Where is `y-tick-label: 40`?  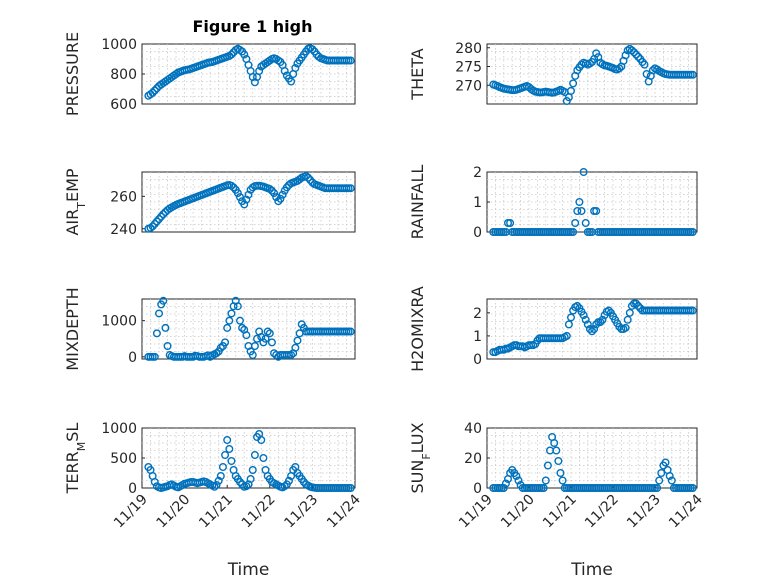
y-tick-label: 40 is located at coordinates (473, 429).